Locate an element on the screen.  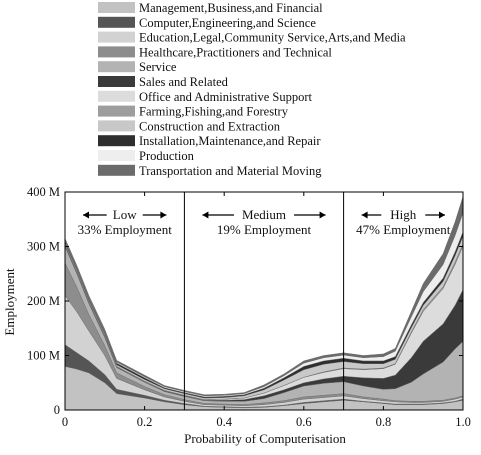
legend-swatch-sales-and-related is located at coordinates (116, 81).